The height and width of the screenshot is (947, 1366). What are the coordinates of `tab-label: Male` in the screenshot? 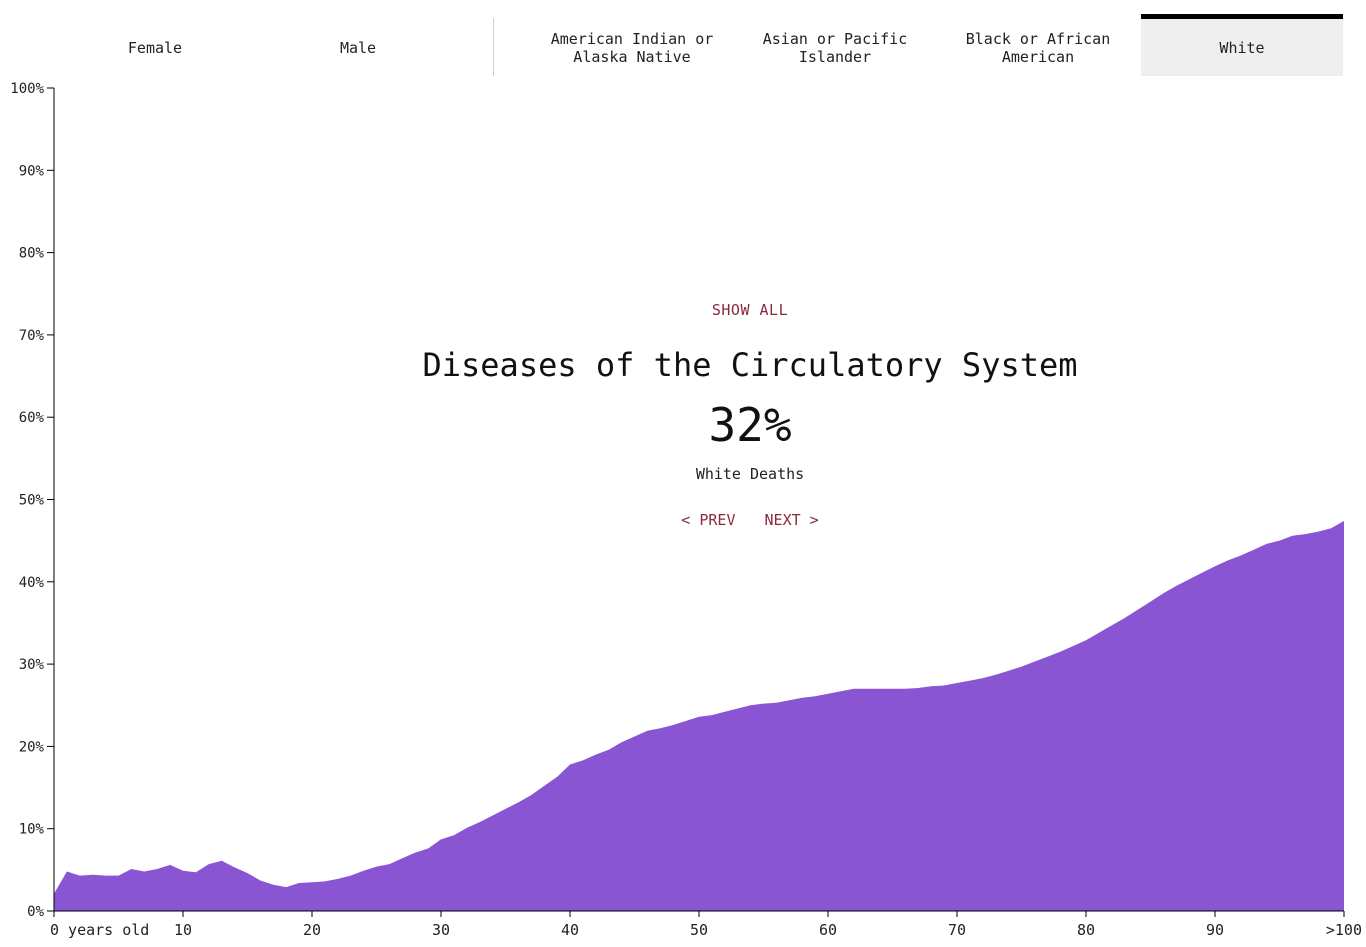 It's located at (358, 47).